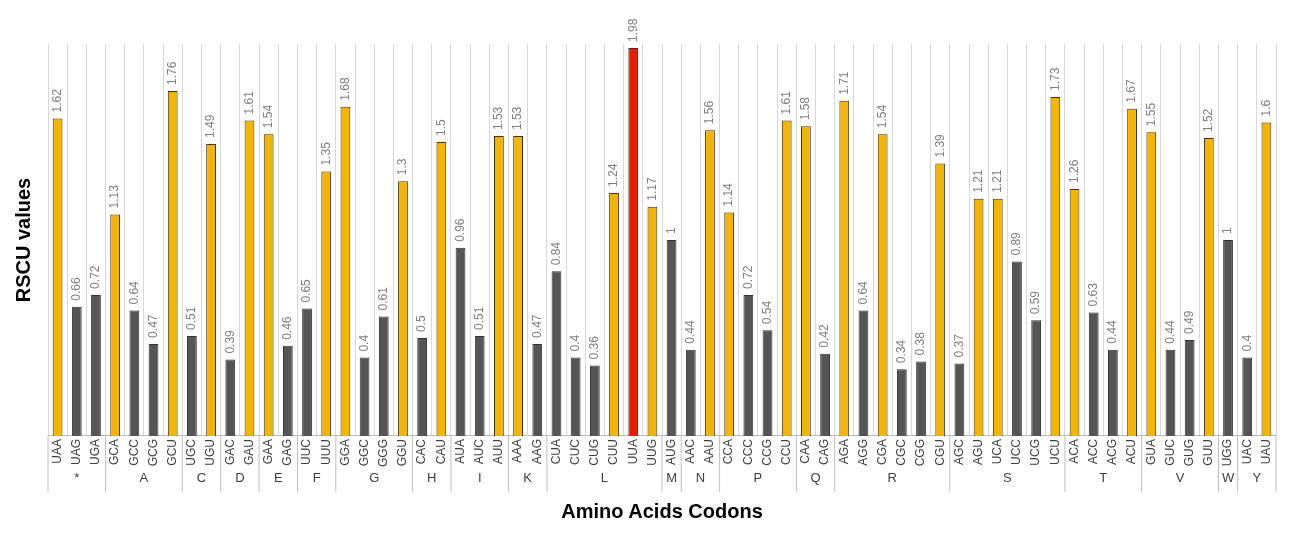  Describe the element at coordinates (700, 477) in the screenshot. I see `text: N` at that location.